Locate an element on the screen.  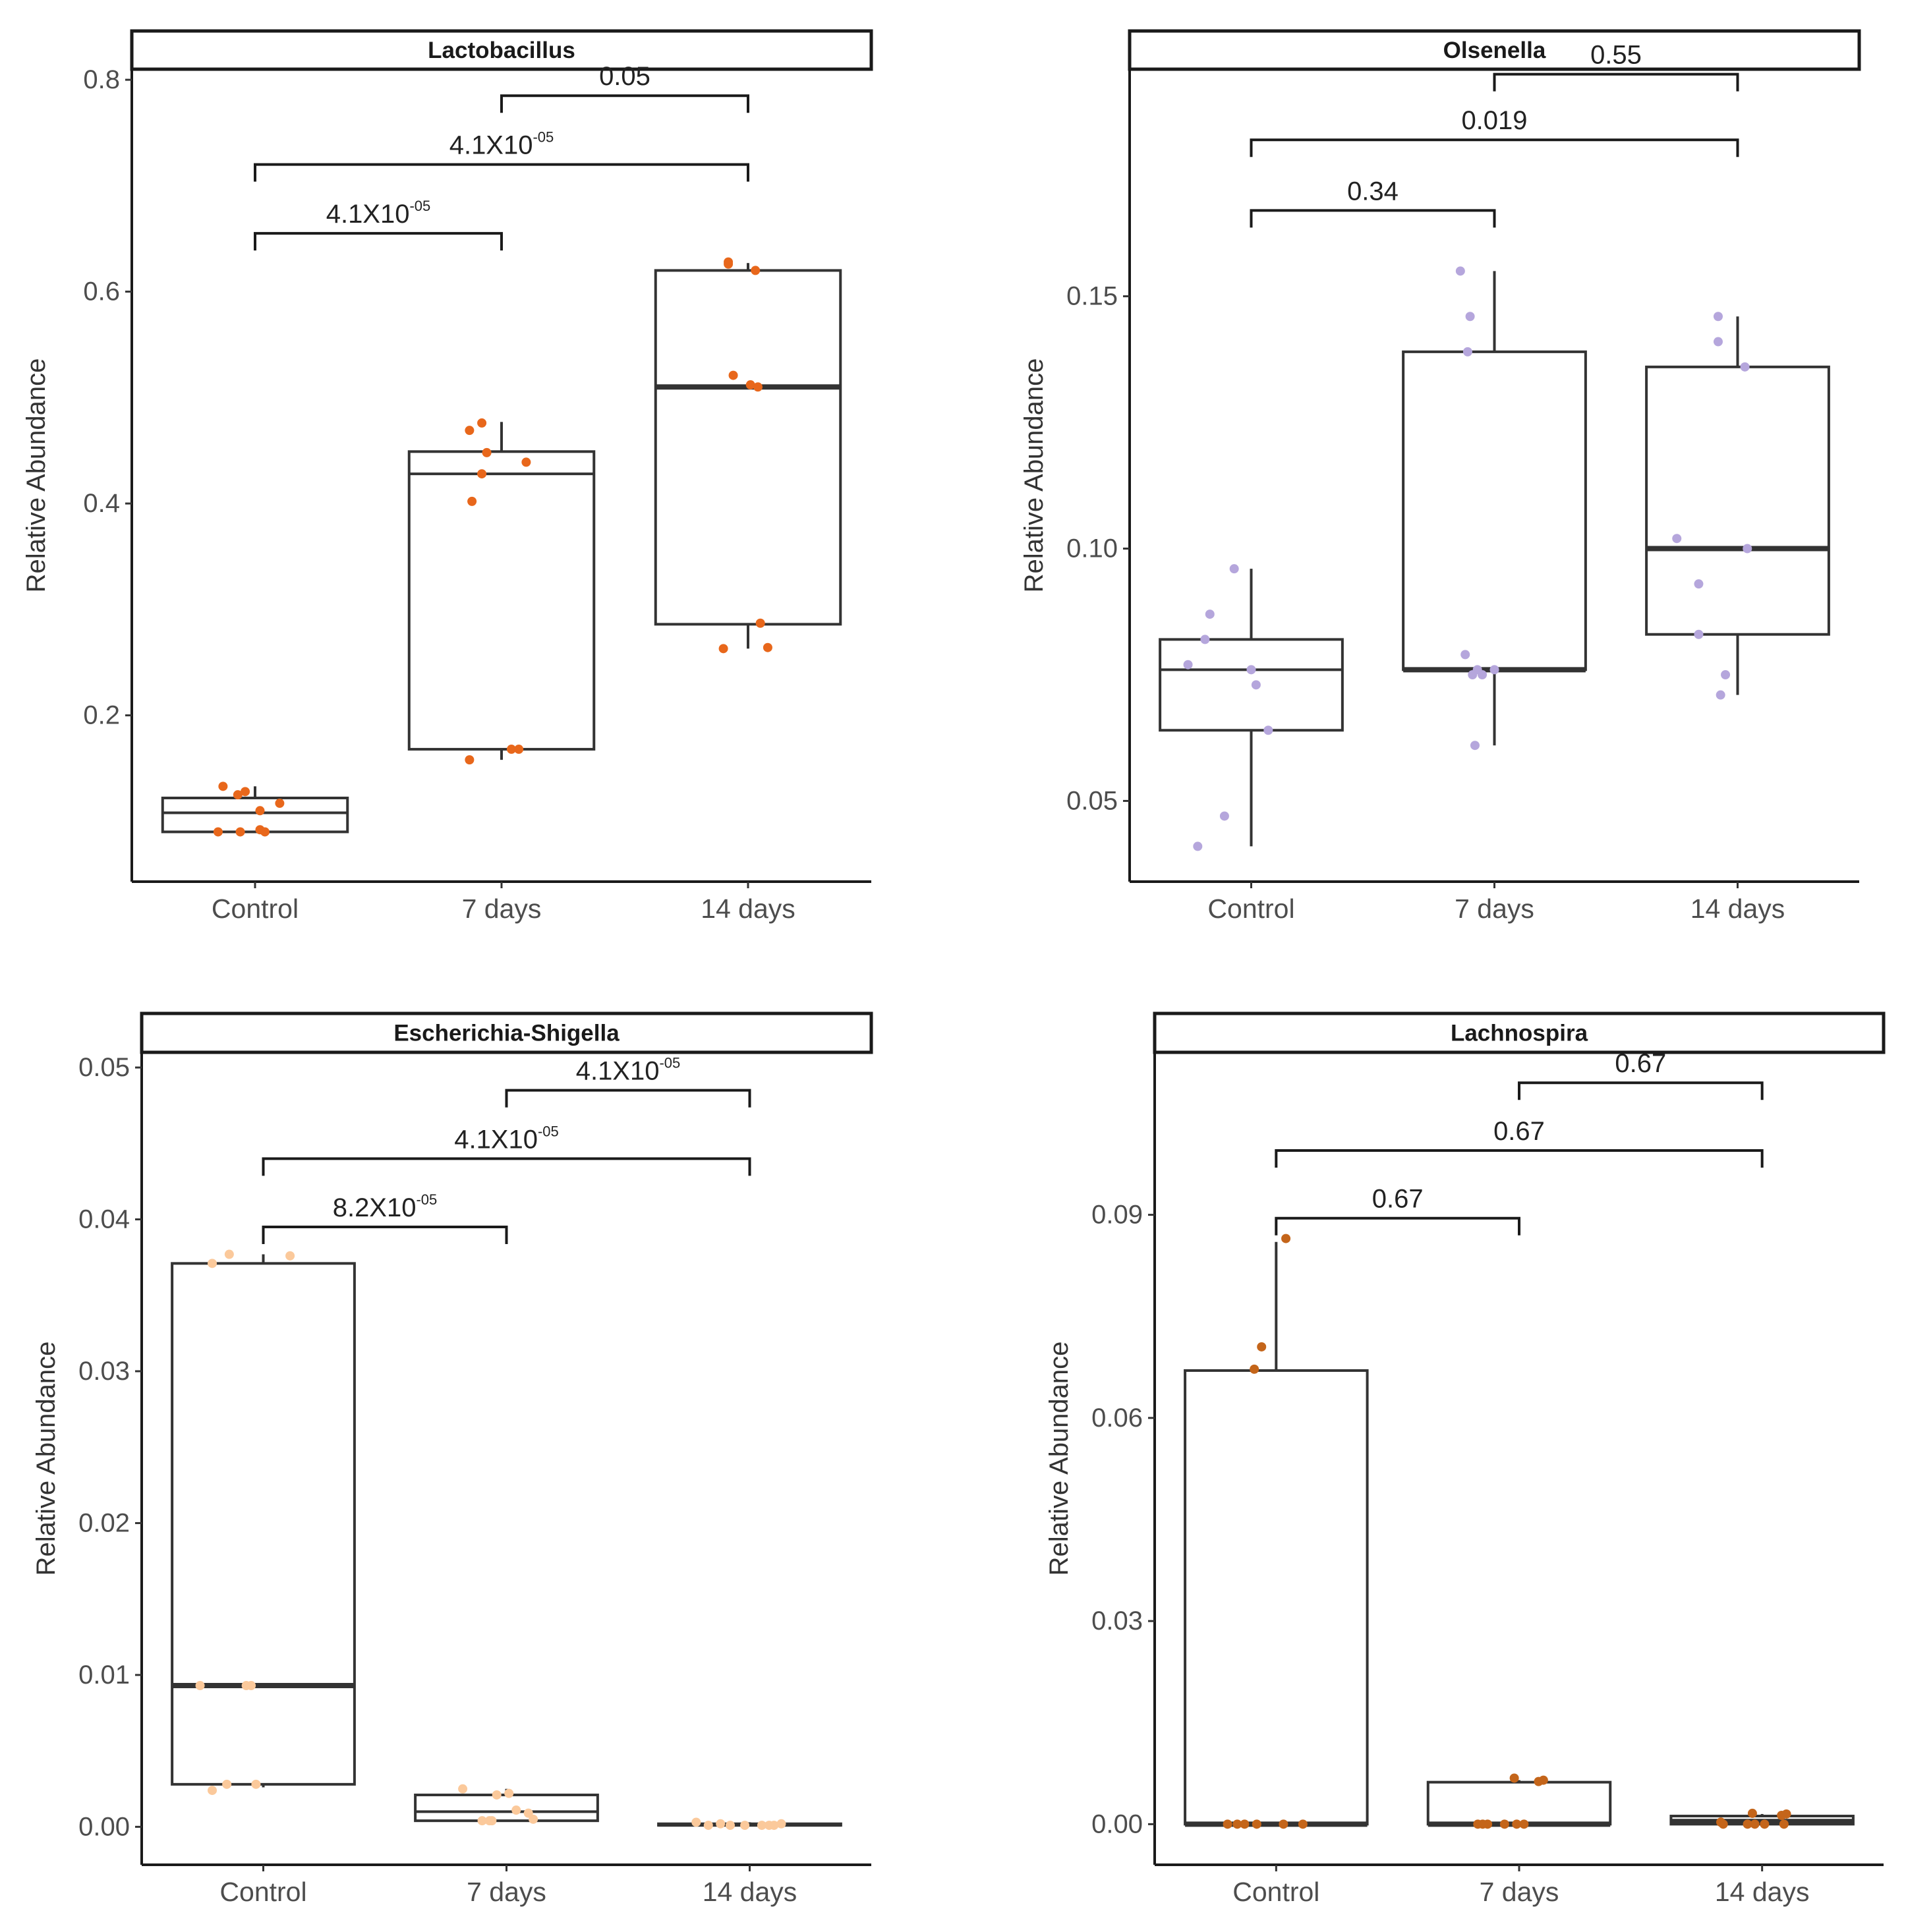
p-value-label: 4.1X10-05 is located at coordinates (506, 1138).